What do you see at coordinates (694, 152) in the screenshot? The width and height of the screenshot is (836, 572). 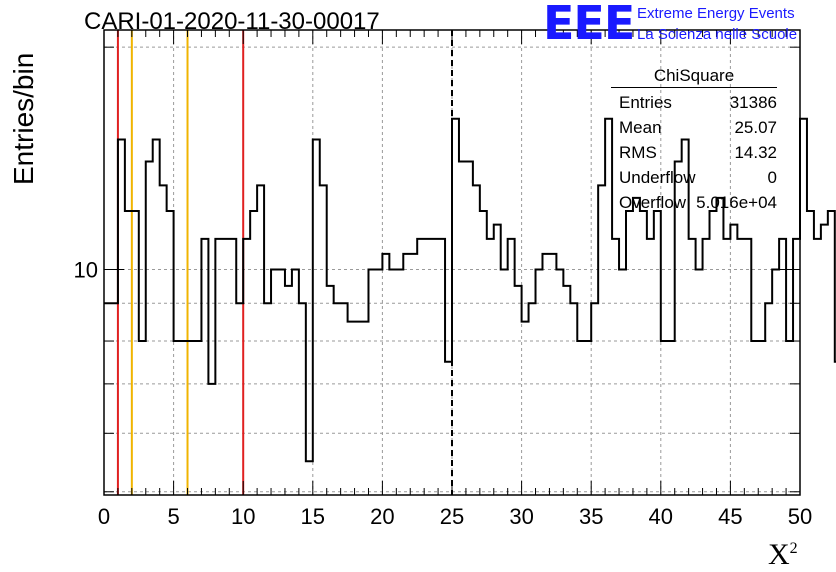 I see `stats-row: RMS 14.32` at bounding box center [694, 152].